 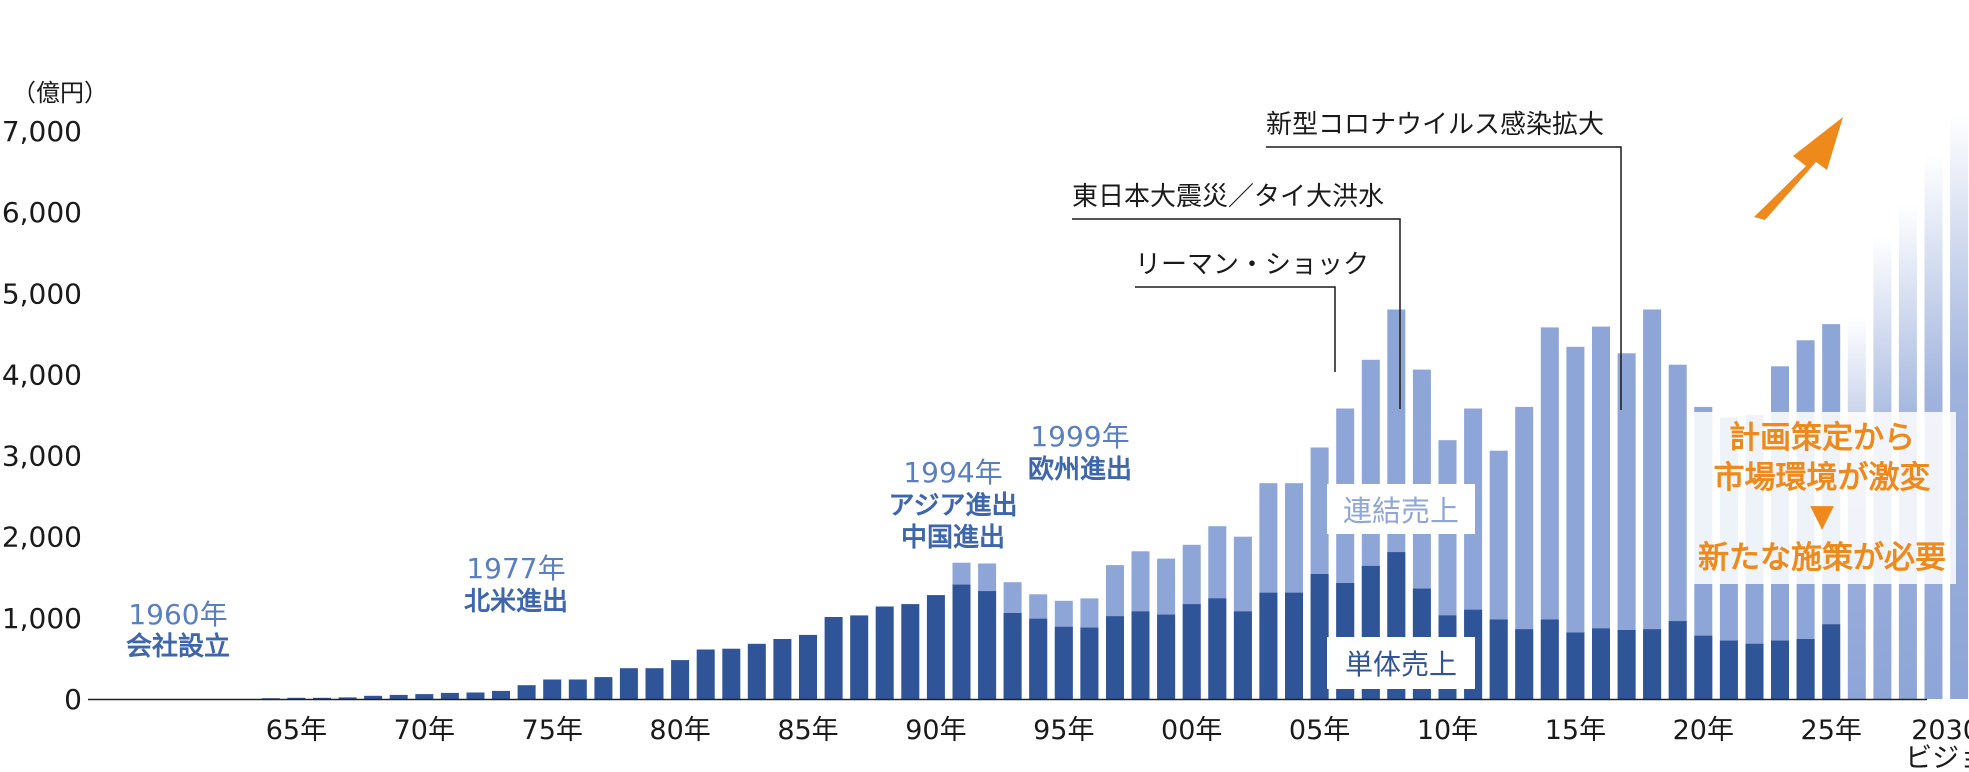 What do you see at coordinates (1575, 730) in the screenshot?
I see `x-tick-label: 15年` at bounding box center [1575, 730].